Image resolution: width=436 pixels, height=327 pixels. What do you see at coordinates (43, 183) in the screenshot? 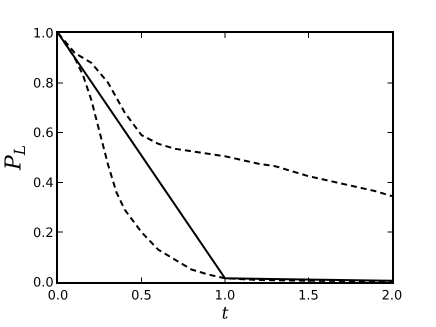
I see `y-tick-label: 0.4` at bounding box center [43, 183].